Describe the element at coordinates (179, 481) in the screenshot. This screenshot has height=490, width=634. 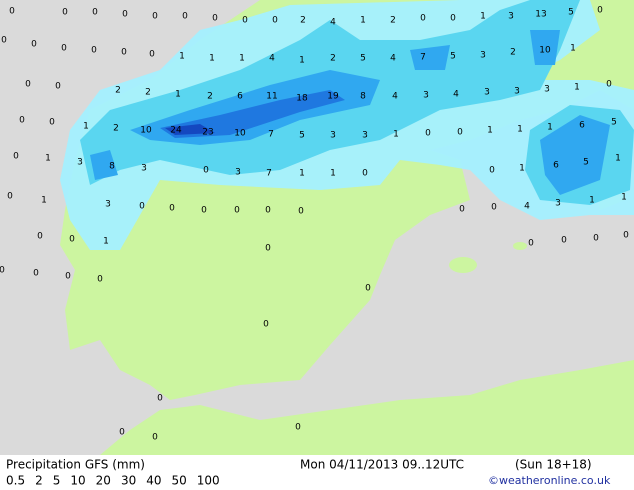
I see `legend-label: 50` at that location.